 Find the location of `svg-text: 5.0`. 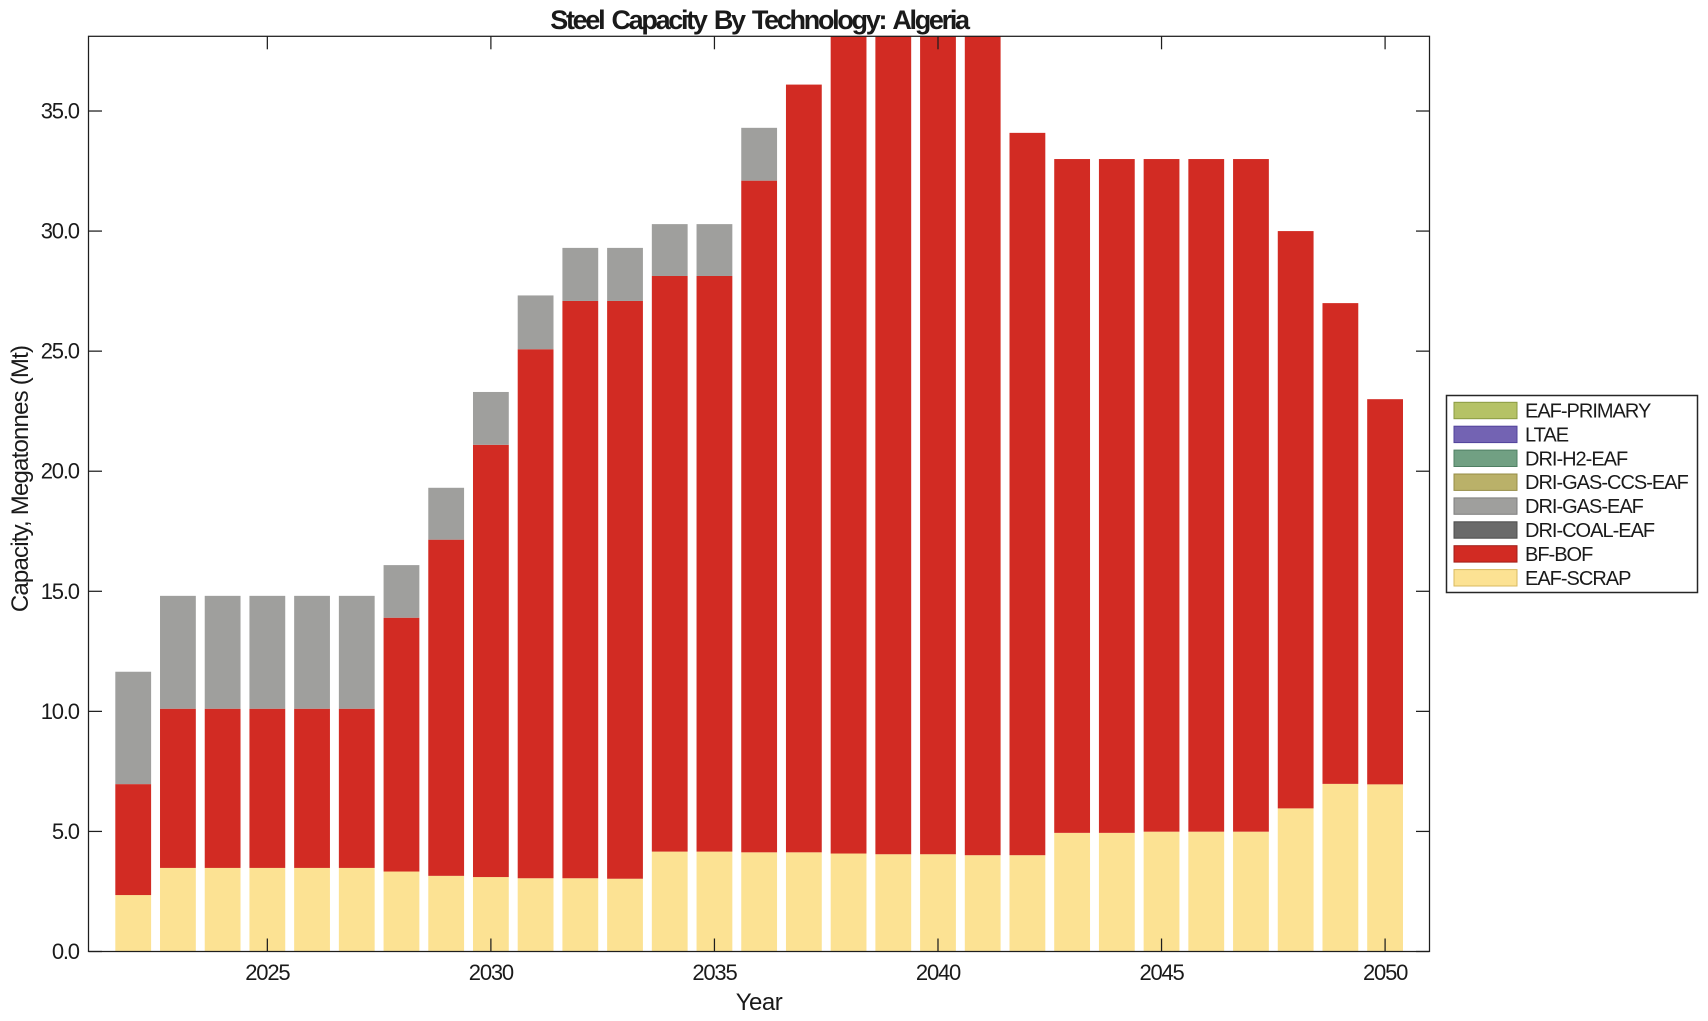

svg-text: 5.0 is located at coordinates (66, 831).